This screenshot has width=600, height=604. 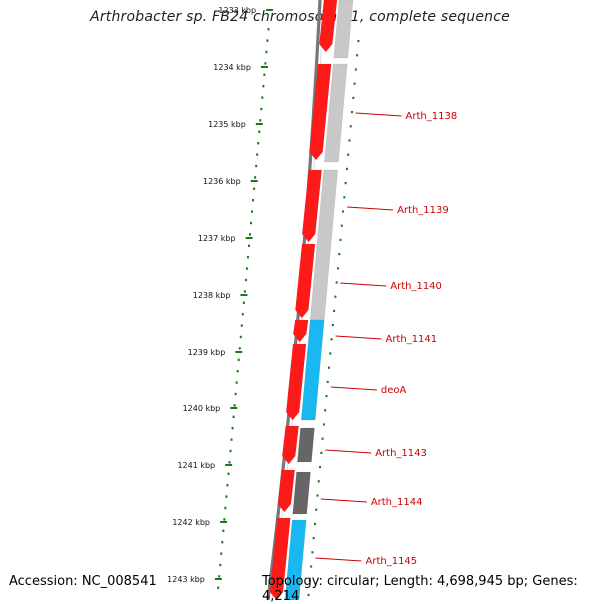 I want to click on kbp-label: 1236 kbp, so click(x=222, y=181).